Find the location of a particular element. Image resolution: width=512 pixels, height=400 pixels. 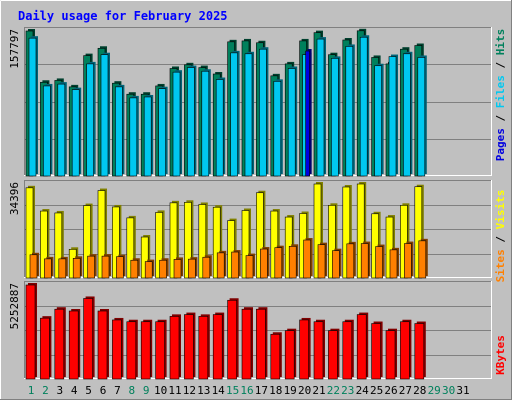

day-label: 24 is located at coordinates (363, 390).